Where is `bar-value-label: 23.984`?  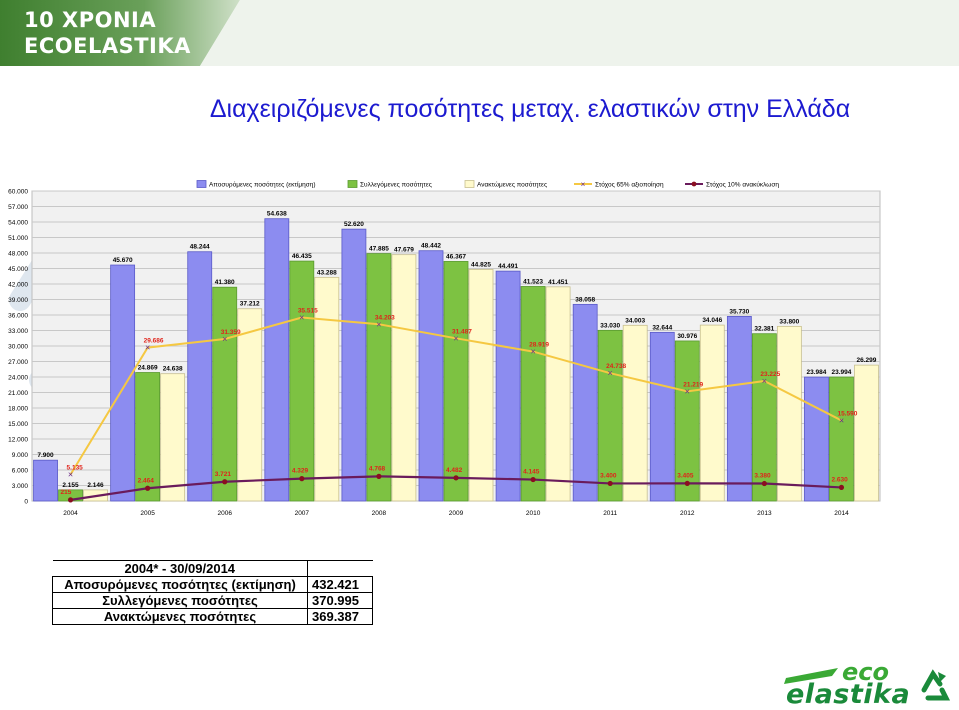 bar-value-label: 23.984 is located at coordinates (817, 372).